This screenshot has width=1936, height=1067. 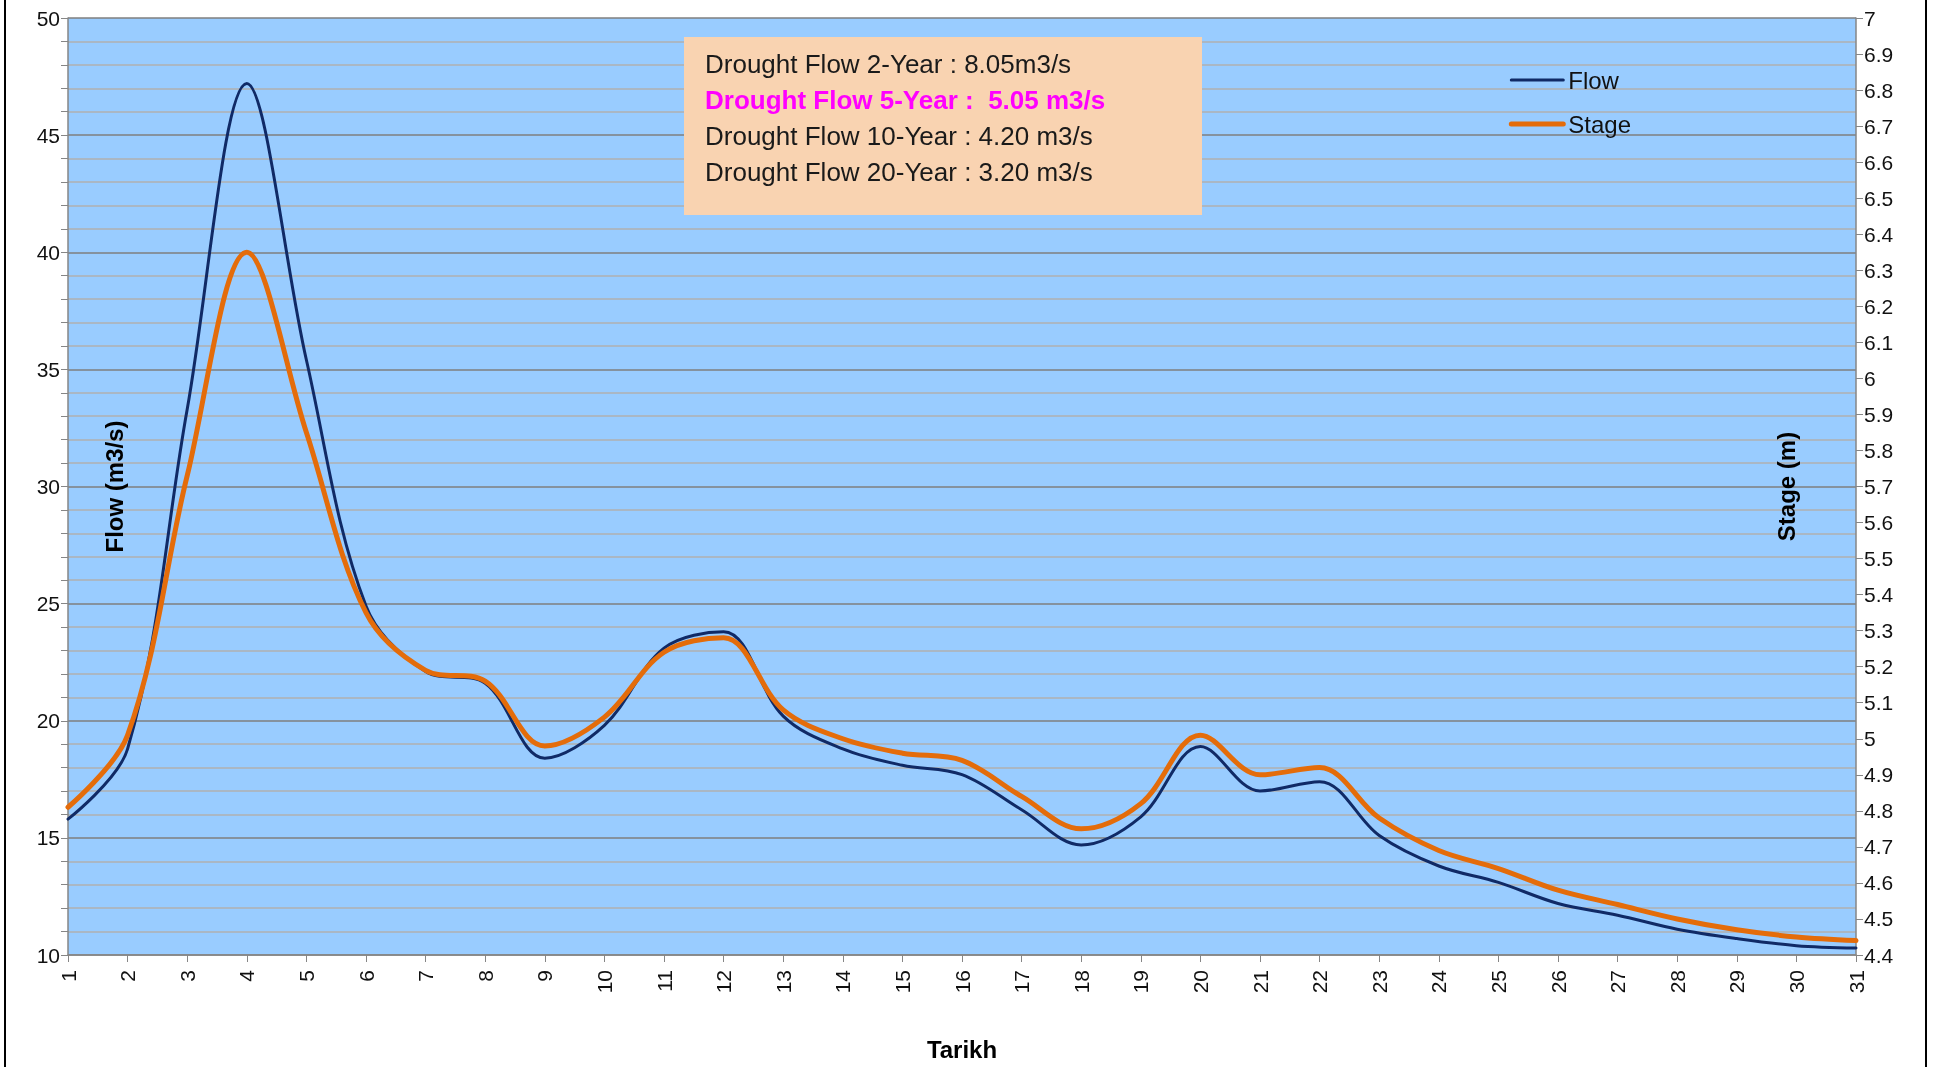 I want to click on y2-tick-label: 4.5, so click(x=1879, y=919).